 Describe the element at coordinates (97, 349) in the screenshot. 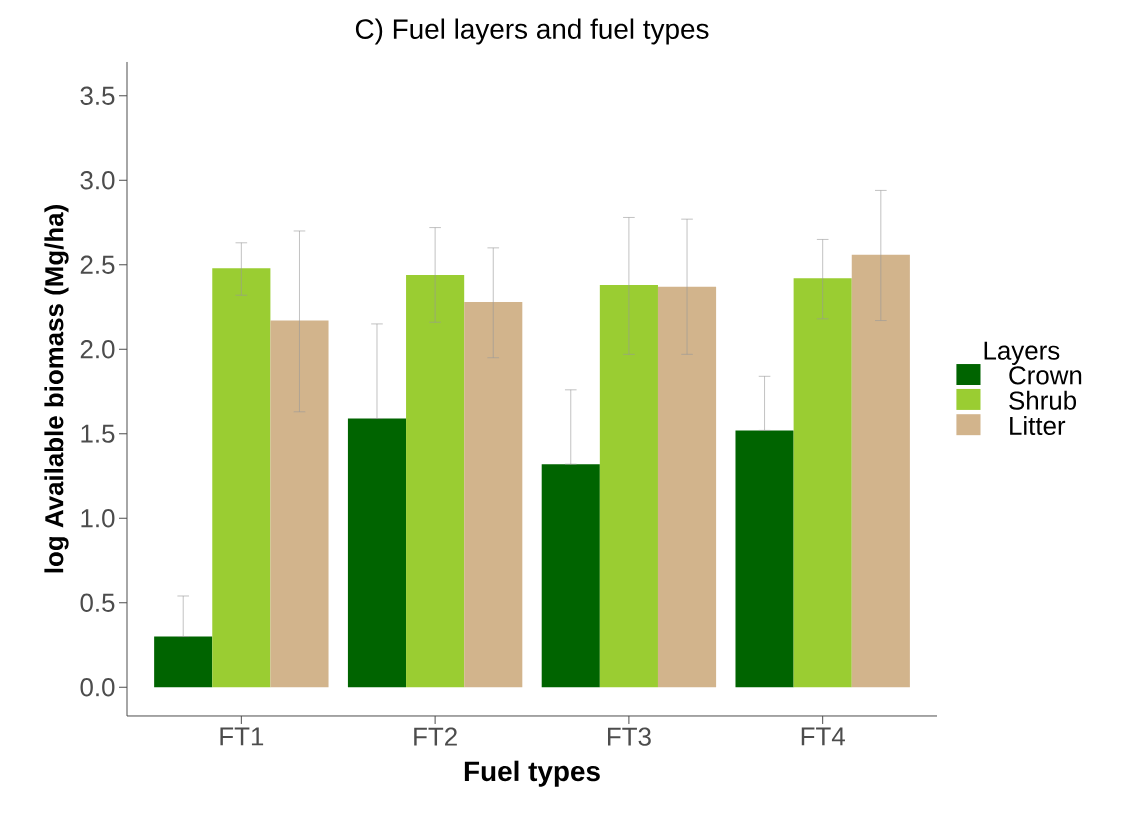

I see `y-tick-label: 2.0` at that location.